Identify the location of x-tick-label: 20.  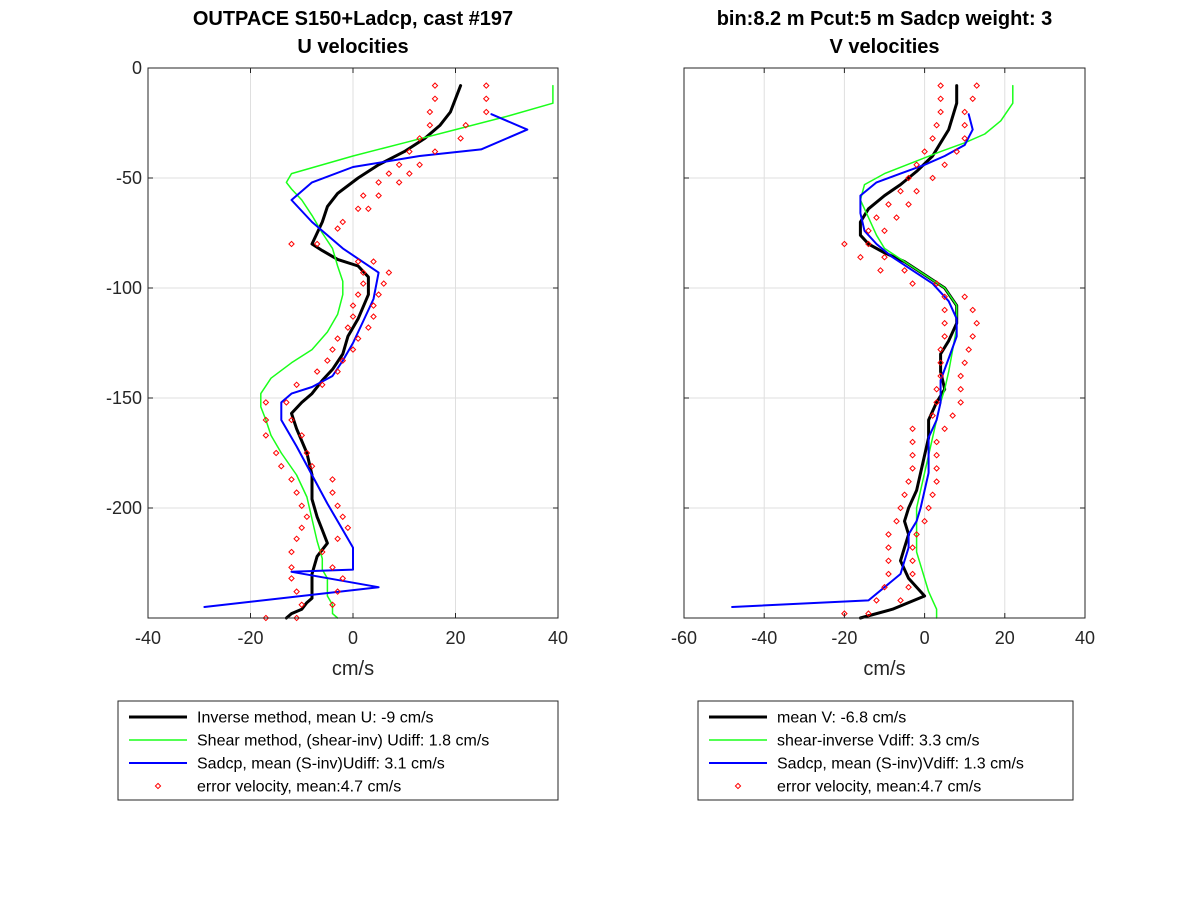
(1005, 638).